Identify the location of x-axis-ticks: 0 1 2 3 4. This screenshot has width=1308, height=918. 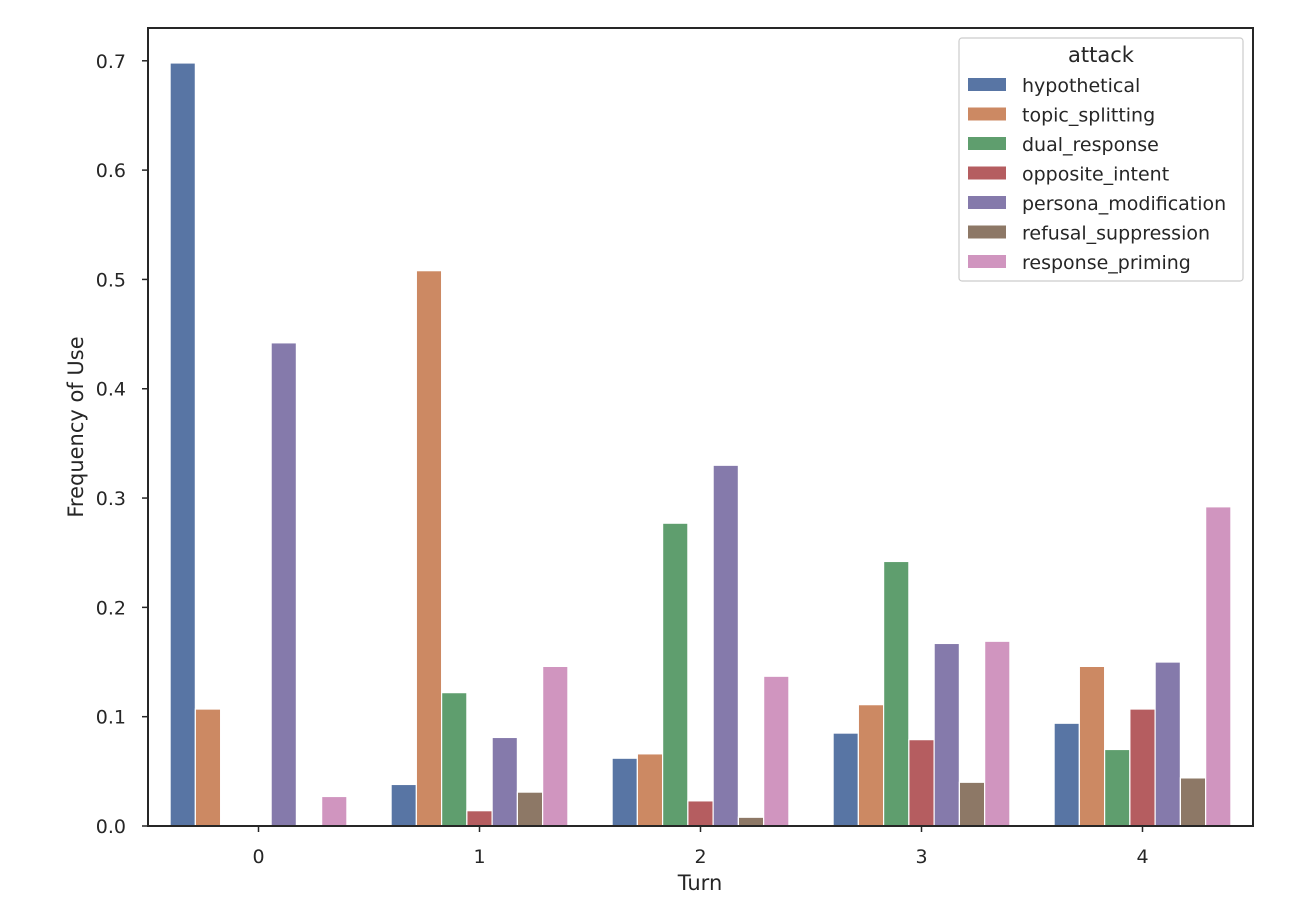
(700, 847).